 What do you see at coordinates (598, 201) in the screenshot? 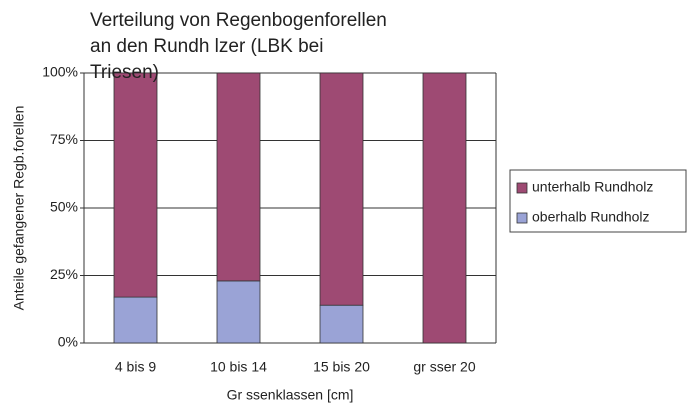
I see `legend-box` at bounding box center [598, 201].